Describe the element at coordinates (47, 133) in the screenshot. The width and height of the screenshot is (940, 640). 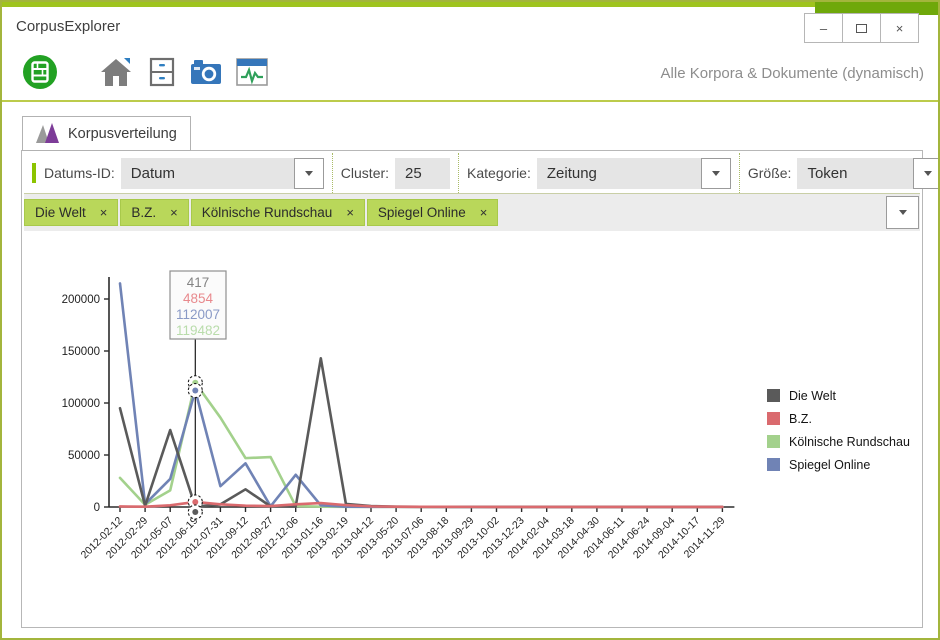
I see `distribution-icon` at that location.